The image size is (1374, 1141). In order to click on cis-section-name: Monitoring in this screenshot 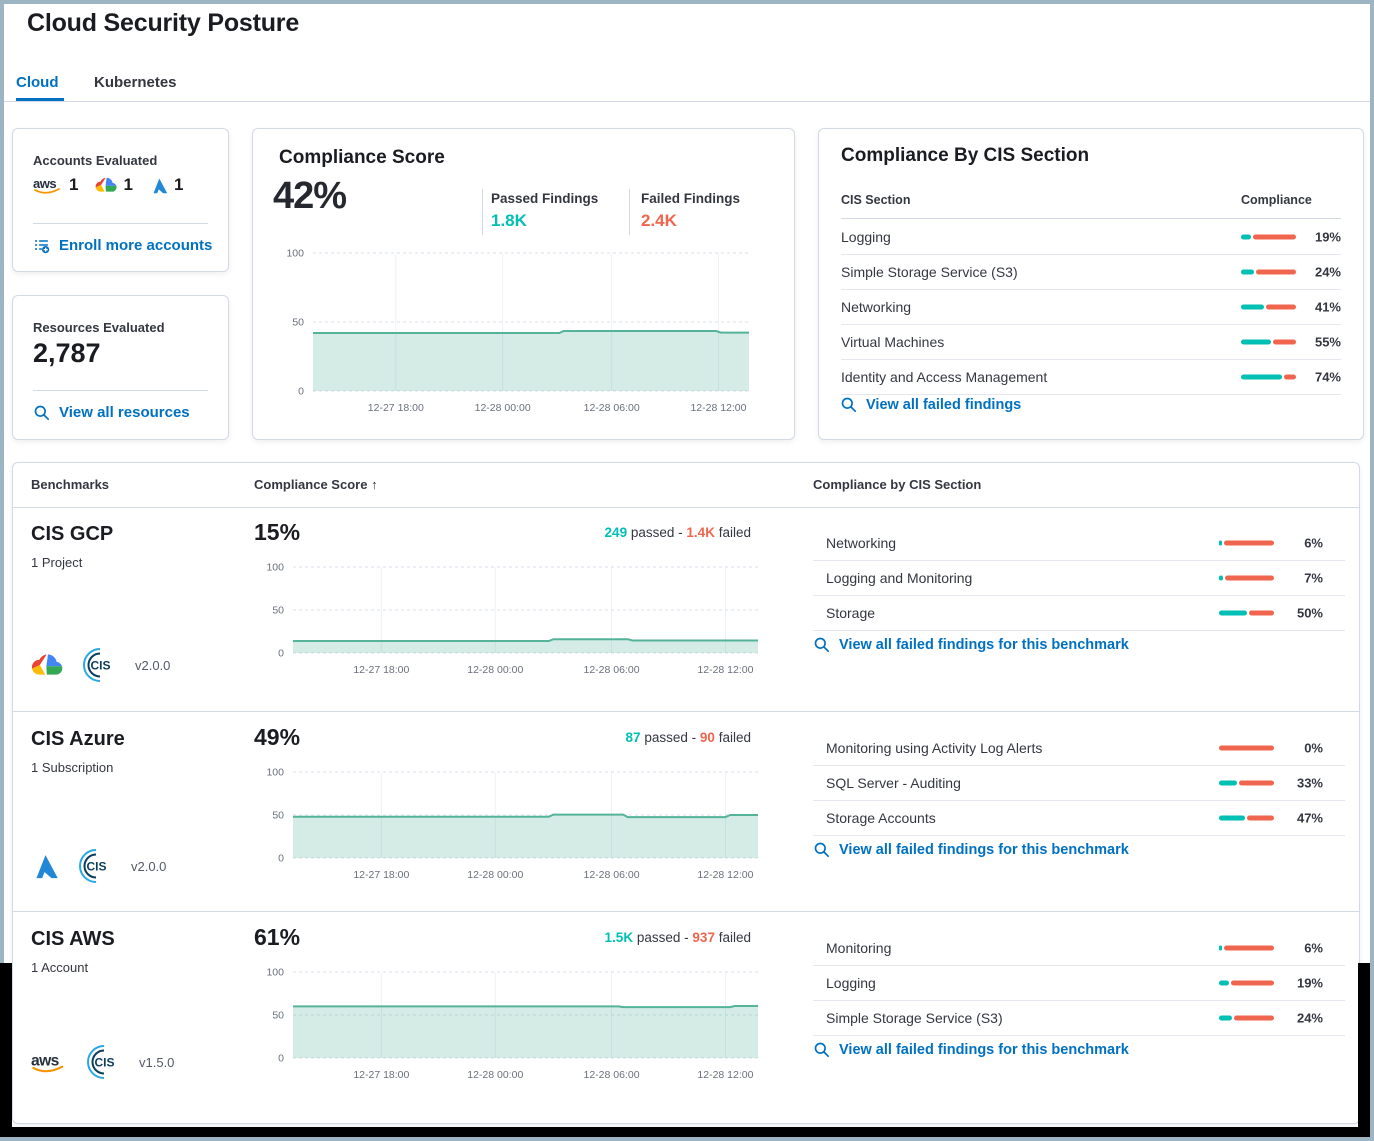, I will do `click(859, 947)`.